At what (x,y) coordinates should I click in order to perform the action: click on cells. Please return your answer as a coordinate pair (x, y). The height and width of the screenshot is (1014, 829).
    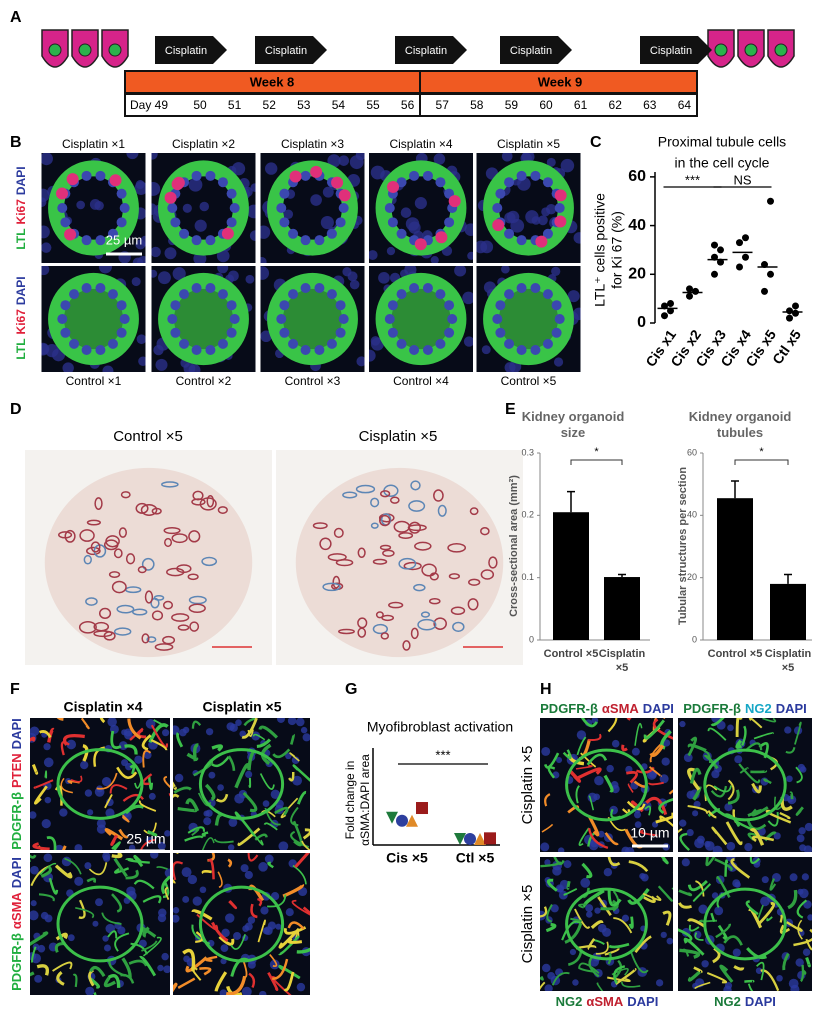
    Looking at the image, I should click on (85, 50).